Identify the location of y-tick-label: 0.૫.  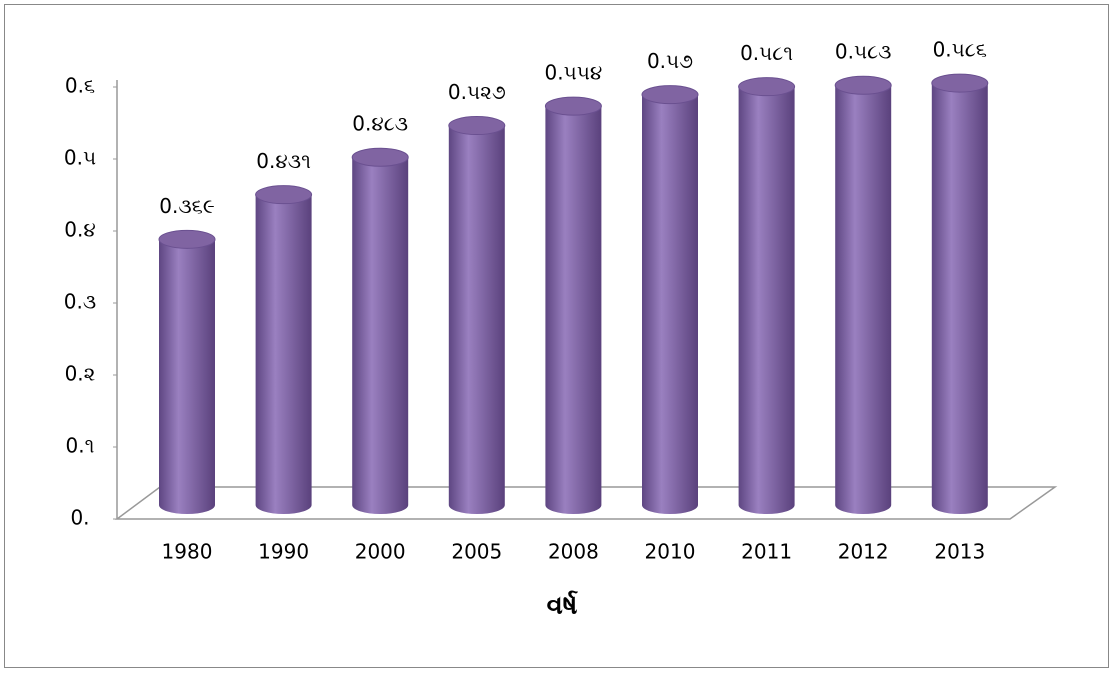
(80, 158).